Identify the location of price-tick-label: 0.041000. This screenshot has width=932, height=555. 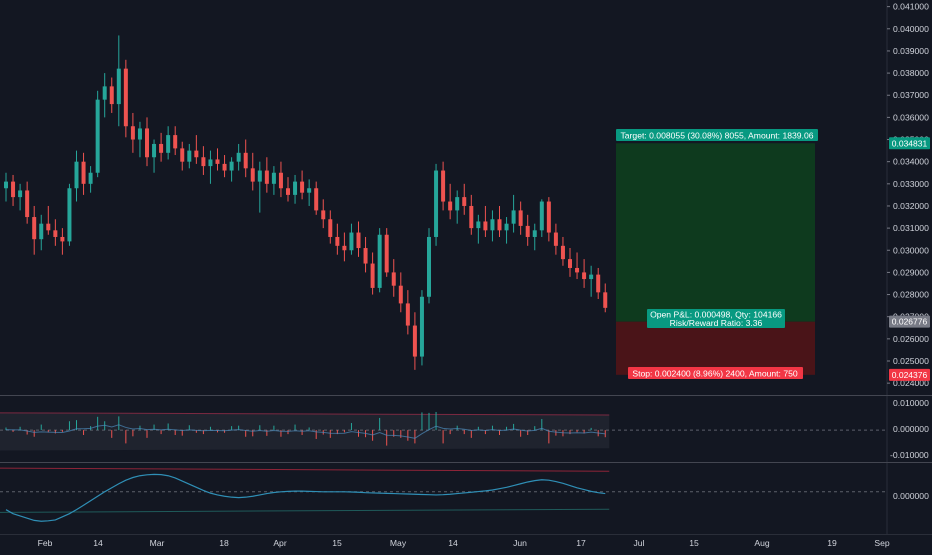
(911, 7).